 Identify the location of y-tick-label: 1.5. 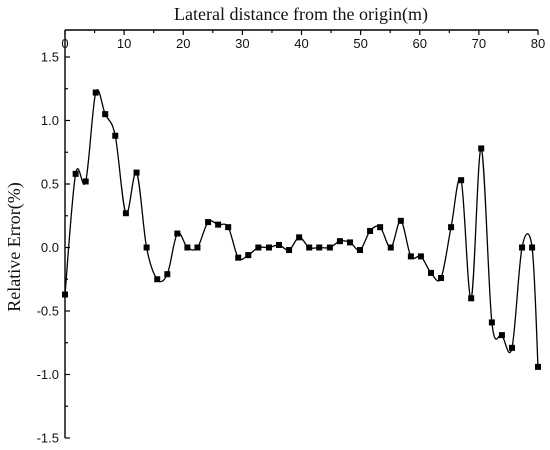
(50, 57).